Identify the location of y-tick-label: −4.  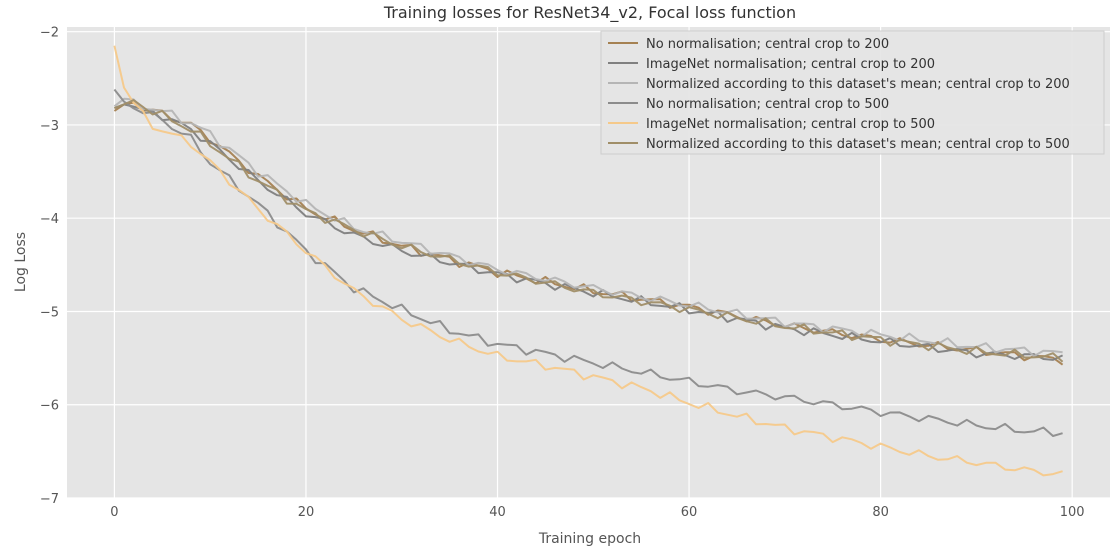
(49, 219).